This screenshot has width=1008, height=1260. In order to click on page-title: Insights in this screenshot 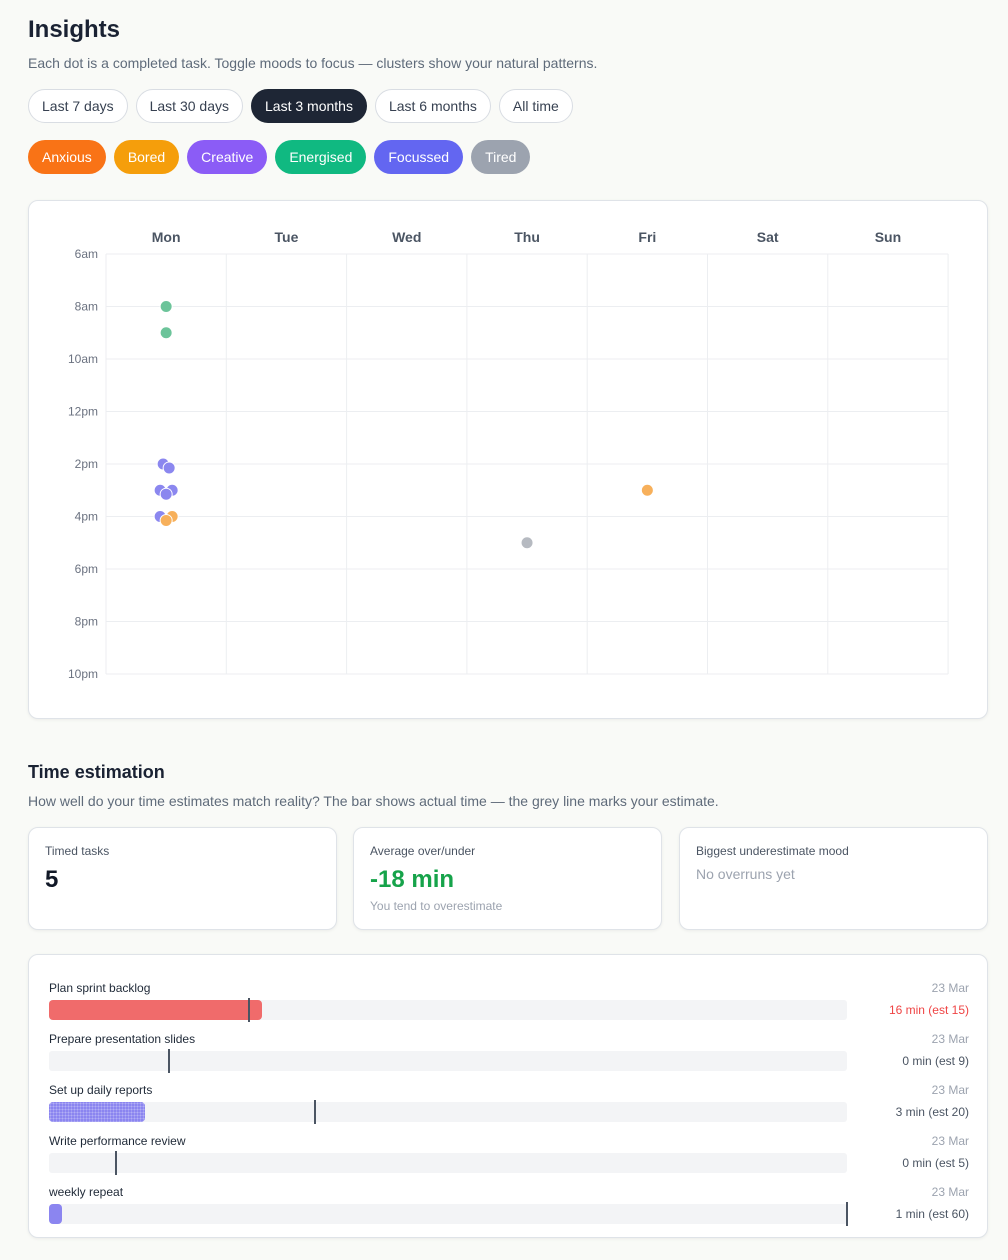, I will do `click(74, 29)`.